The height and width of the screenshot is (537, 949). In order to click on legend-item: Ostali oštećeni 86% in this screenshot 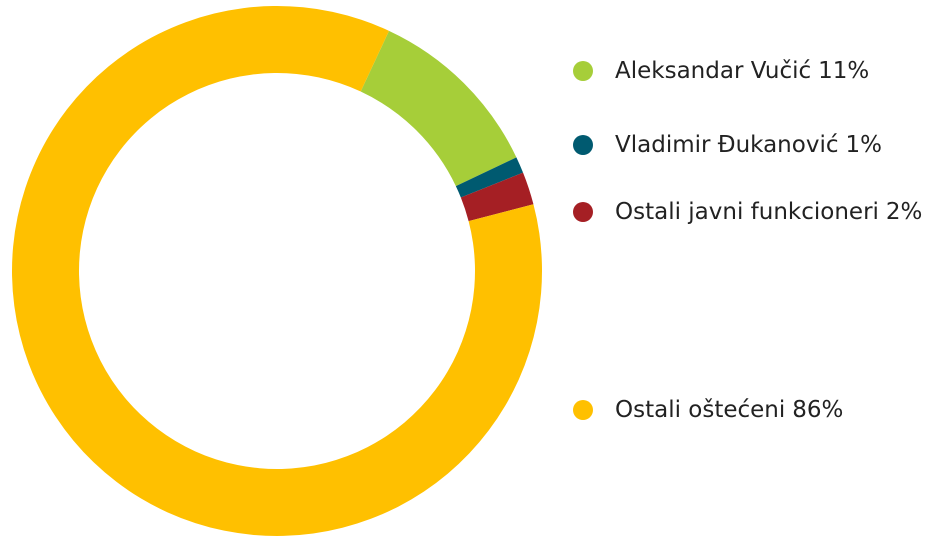, I will do `click(708, 410)`.